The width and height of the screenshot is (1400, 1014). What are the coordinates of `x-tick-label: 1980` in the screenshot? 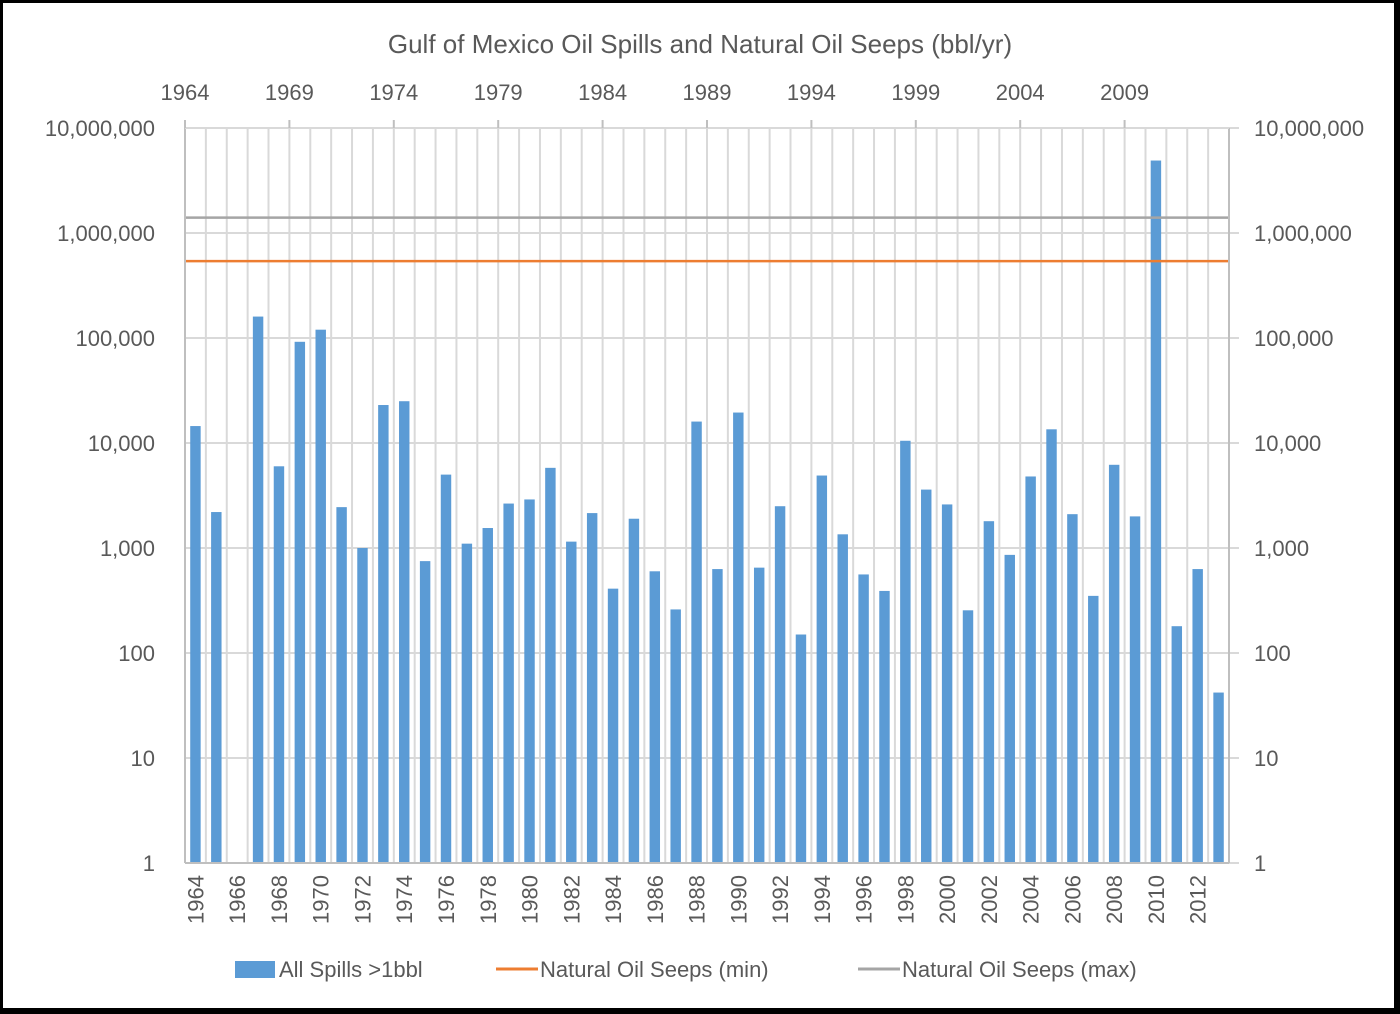 It's located at (530, 899).